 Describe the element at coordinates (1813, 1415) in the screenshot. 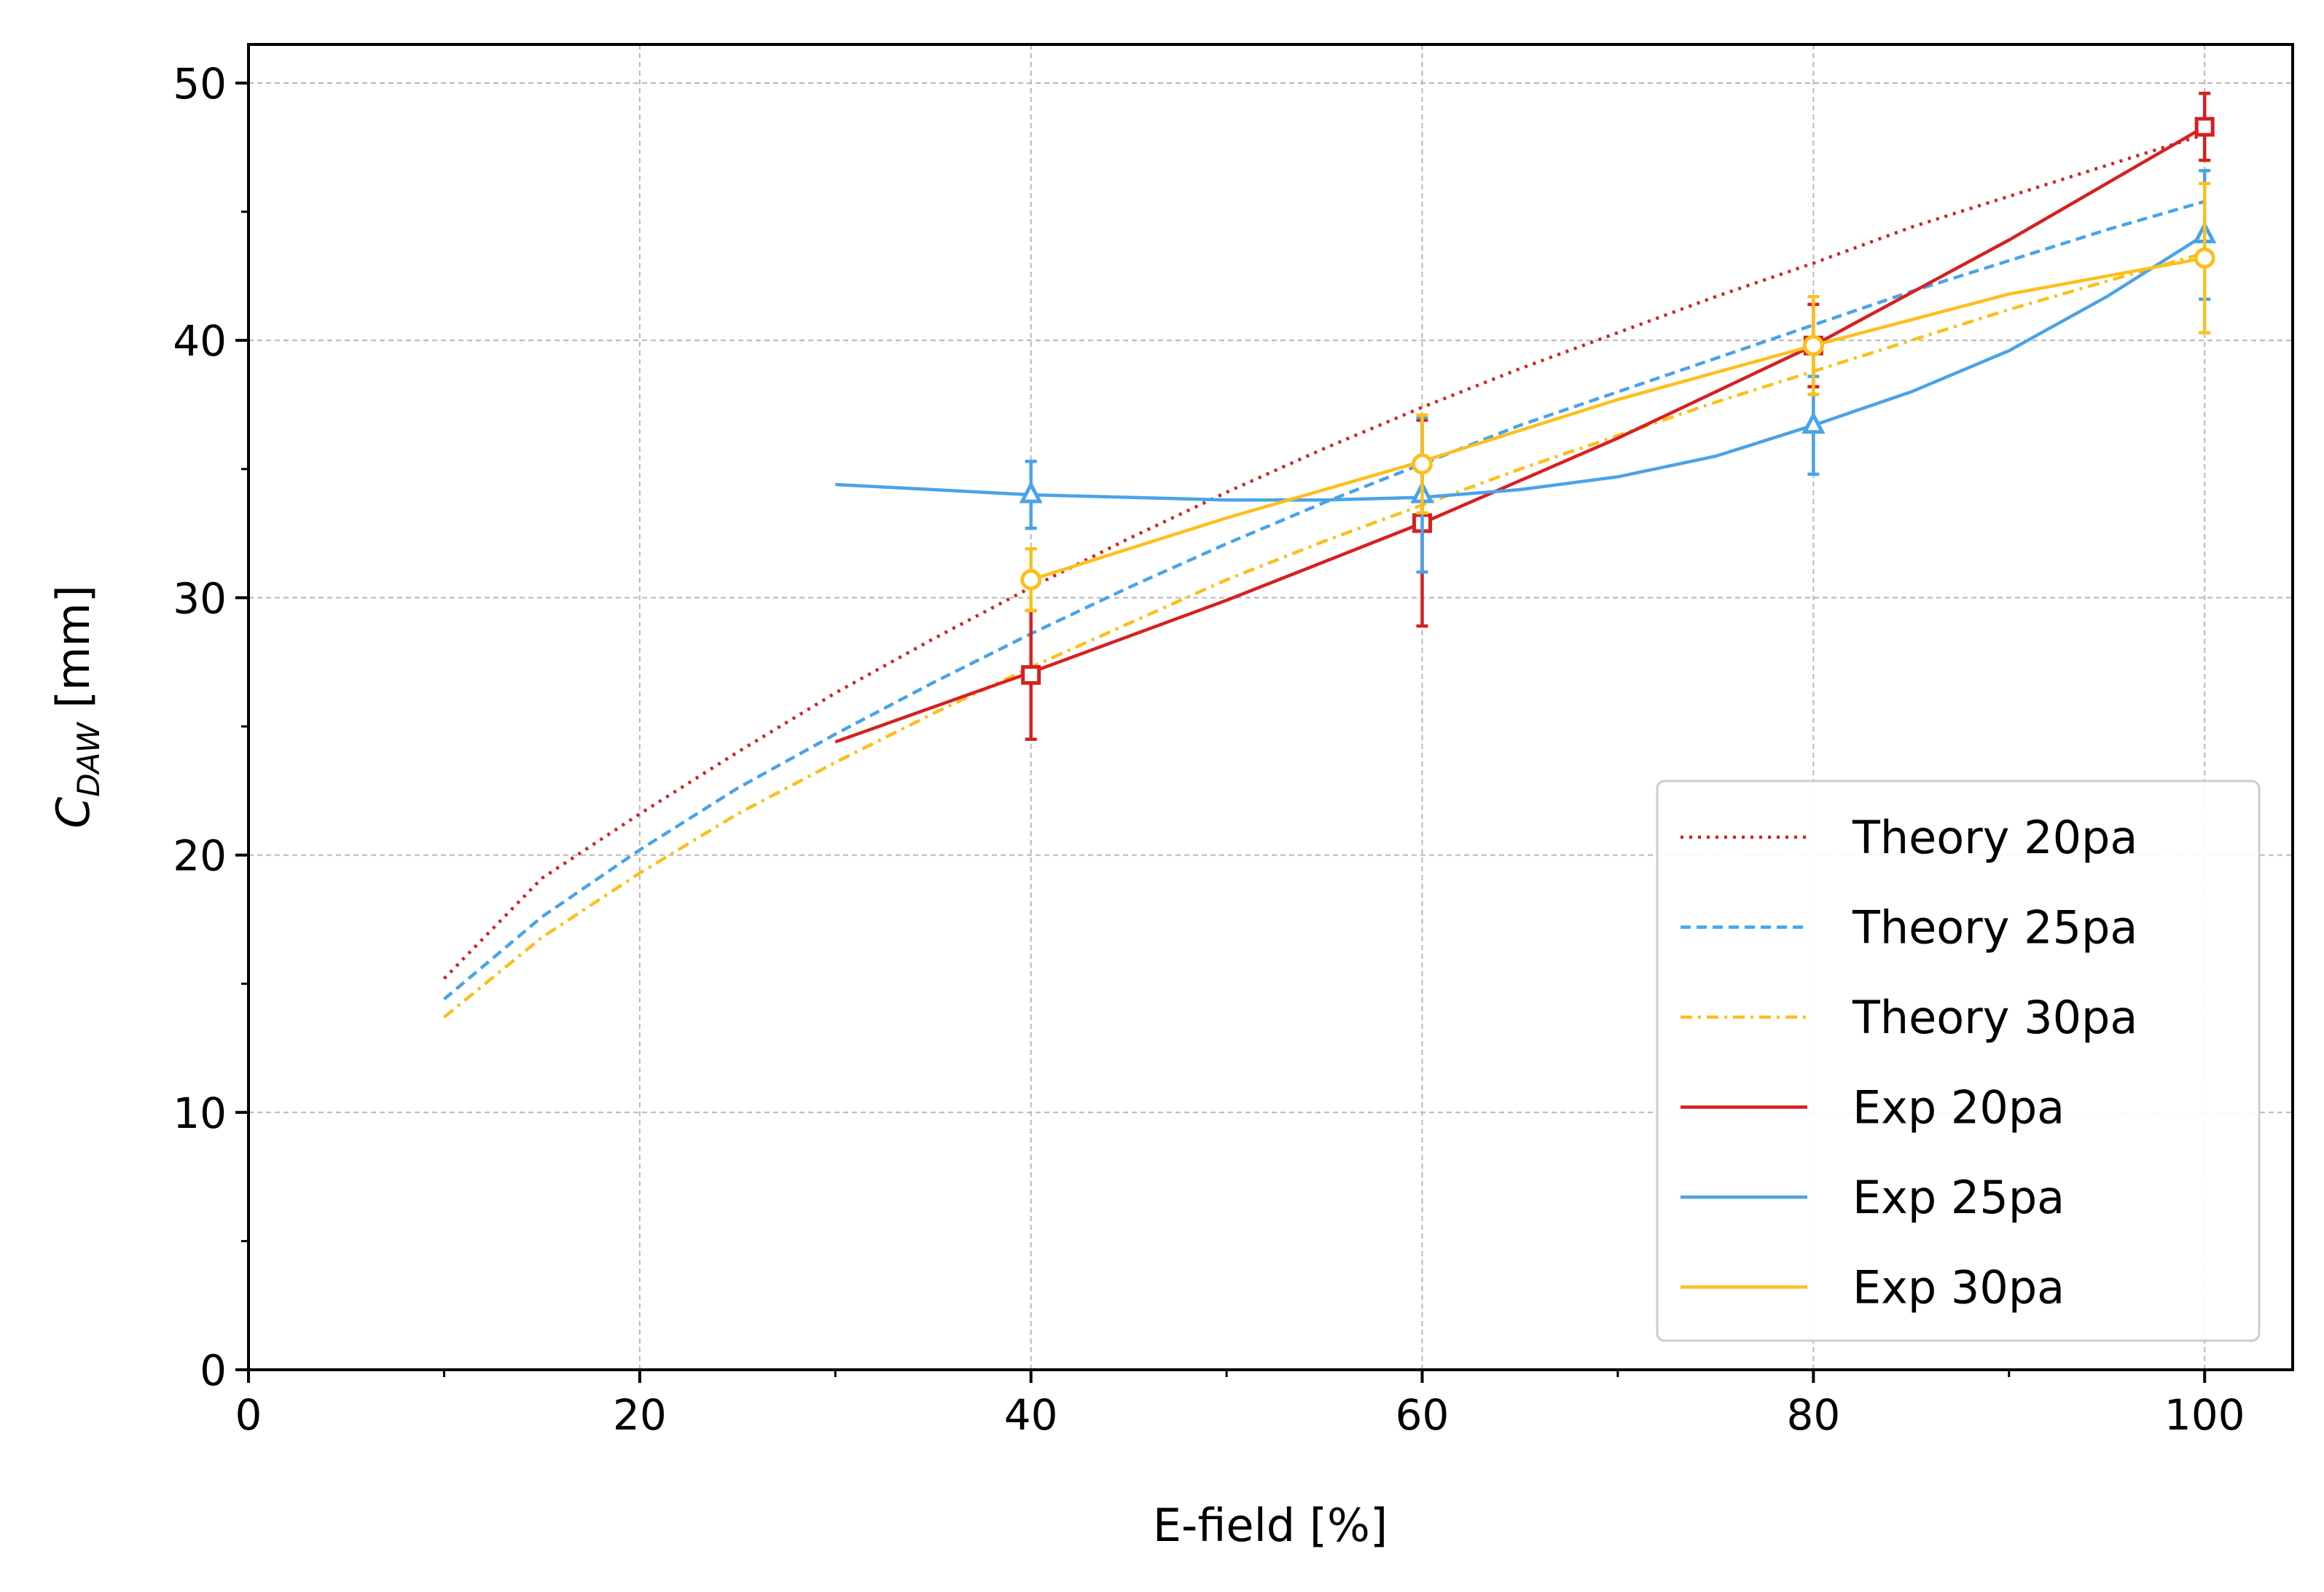

I see `x-tick-label: 80` at that location.